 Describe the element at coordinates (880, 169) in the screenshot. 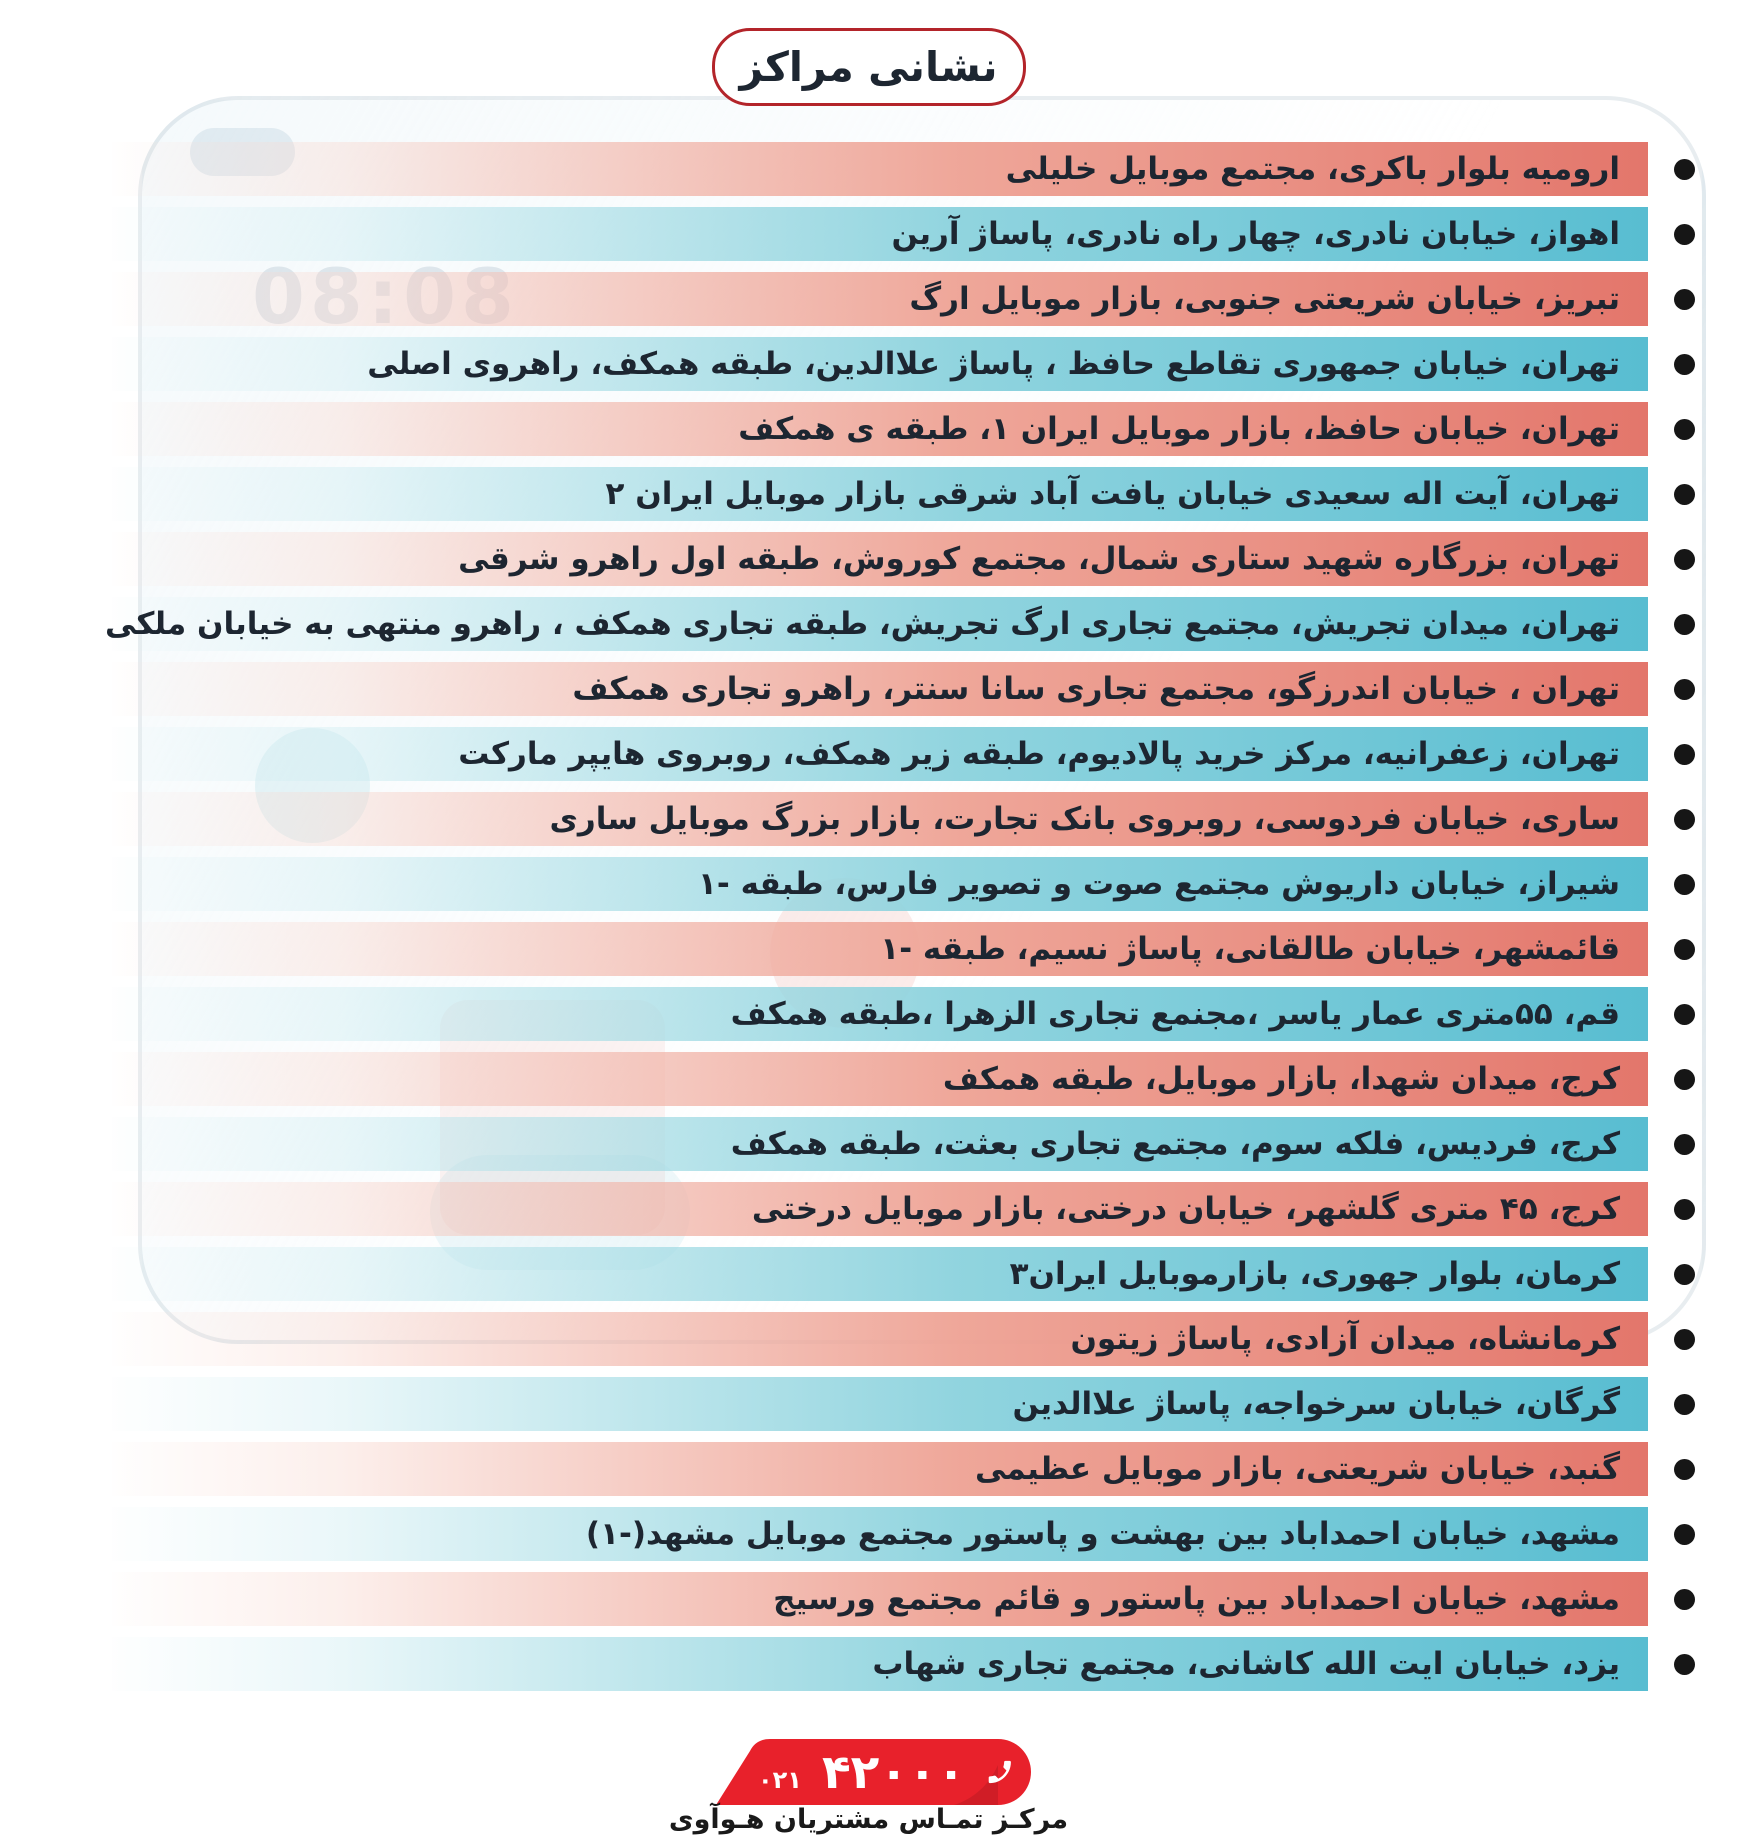

I see `address-stripe: ارومیه بلوار باکری، مجتمع موبایل خلیلی` at that location.